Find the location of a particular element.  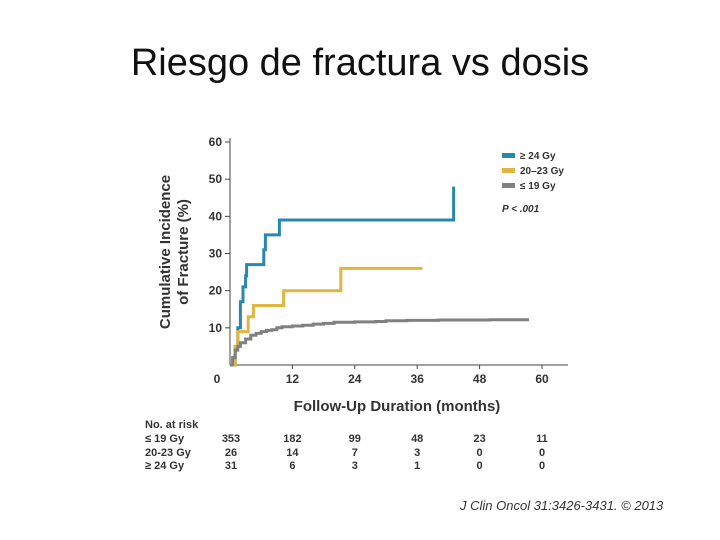

x-tick-label: 36 is located at coordinates (418, 379).